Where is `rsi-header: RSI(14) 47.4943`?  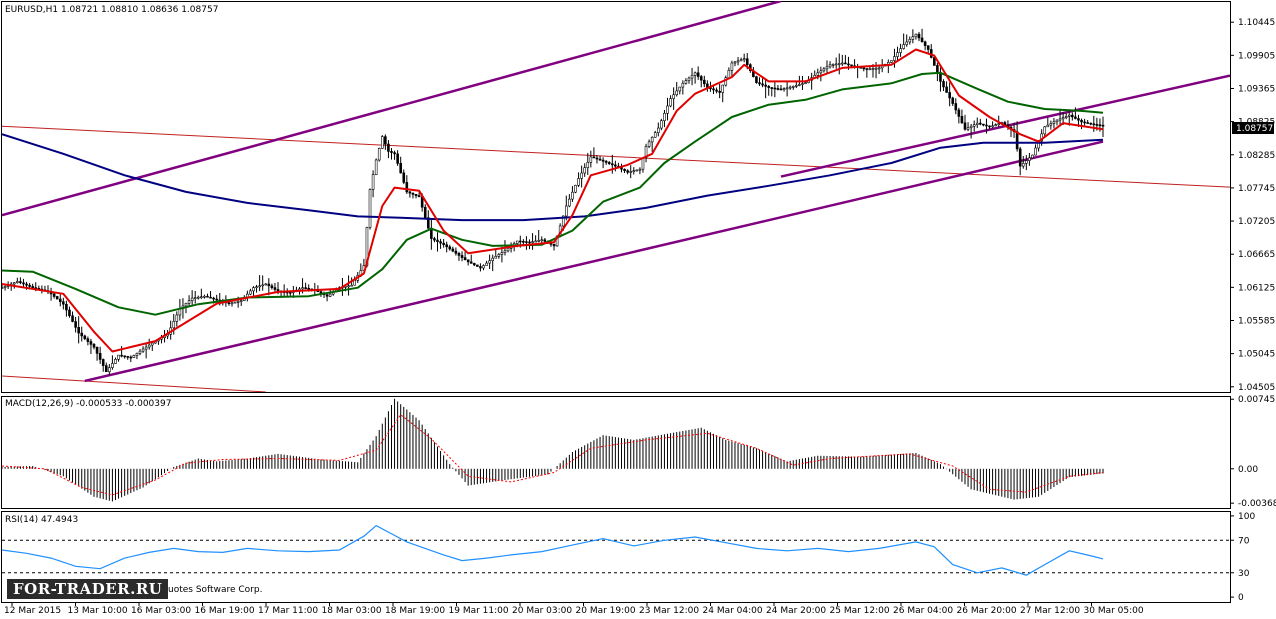
rsi-header: RSI(14) 47.4943 is located at coordinates (41, 520).